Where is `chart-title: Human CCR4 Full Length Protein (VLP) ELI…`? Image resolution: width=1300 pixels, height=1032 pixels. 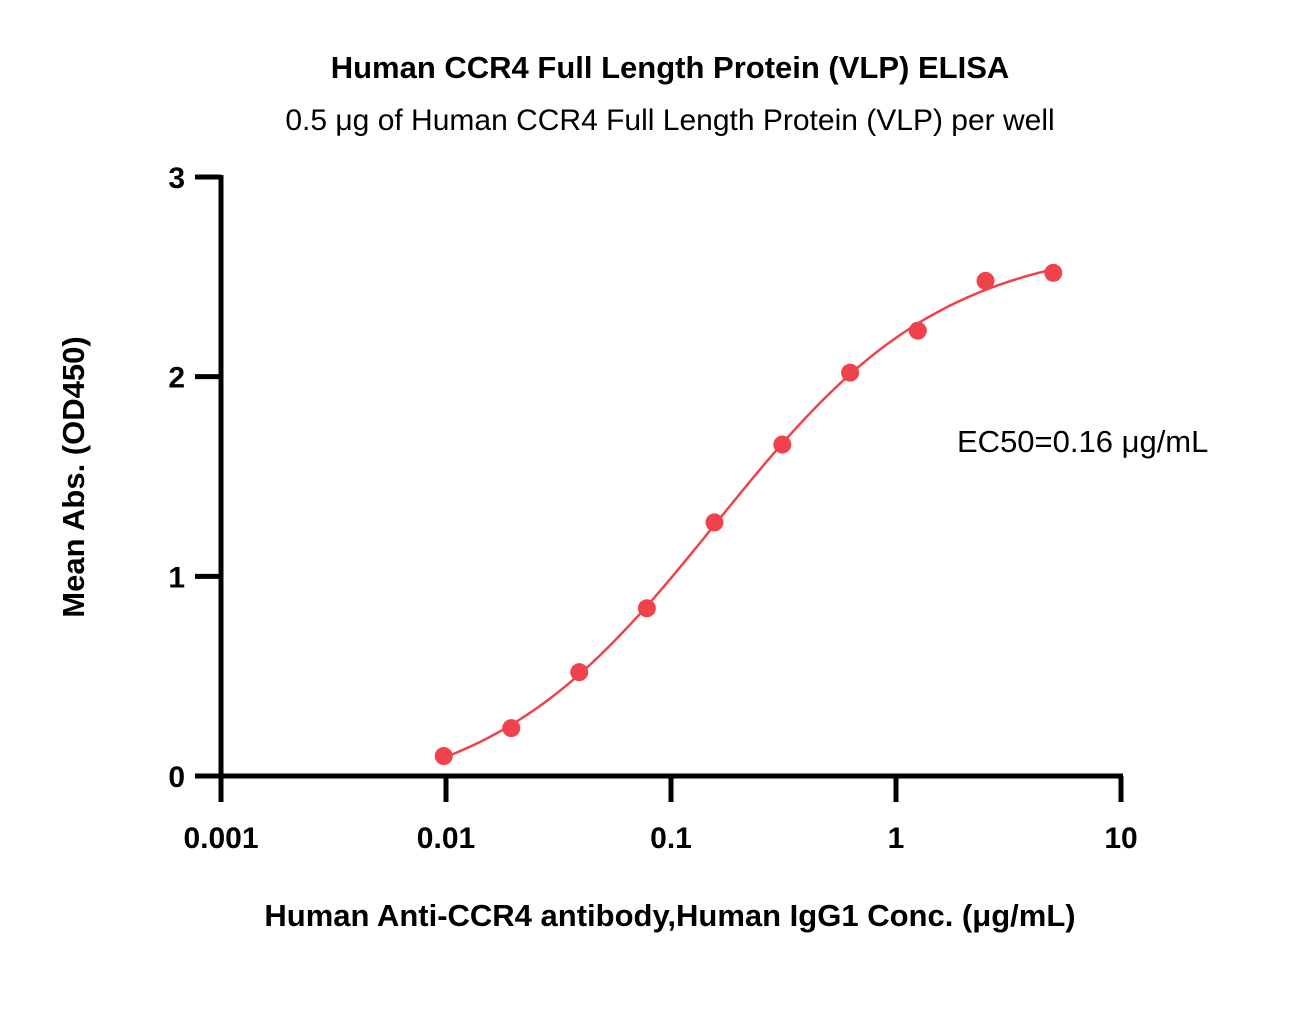 chart-title: Human CCR4 Full Length Protein (VLP) ELI… is located at coordinates (670, 67).